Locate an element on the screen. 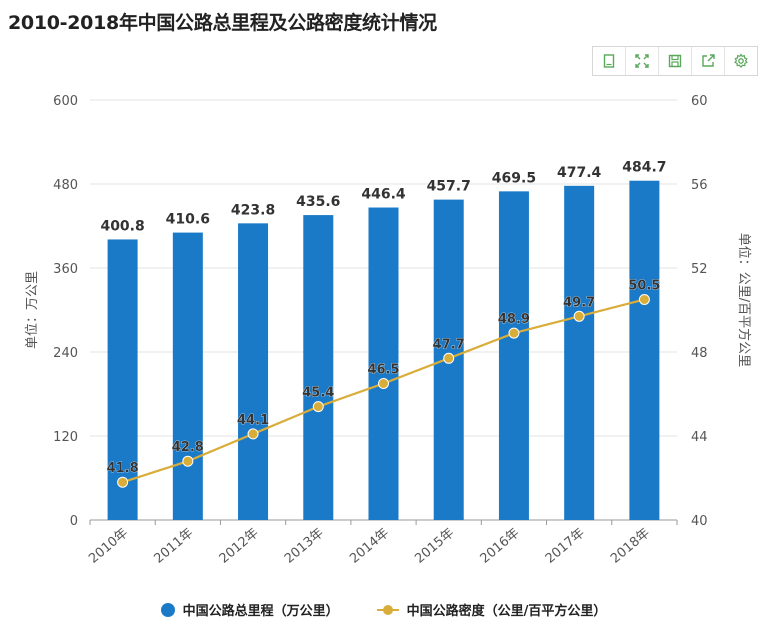 The width and height of the screenshot is (767, 631). y-tick-label-left: 600 is located at coordinates (65, 101).